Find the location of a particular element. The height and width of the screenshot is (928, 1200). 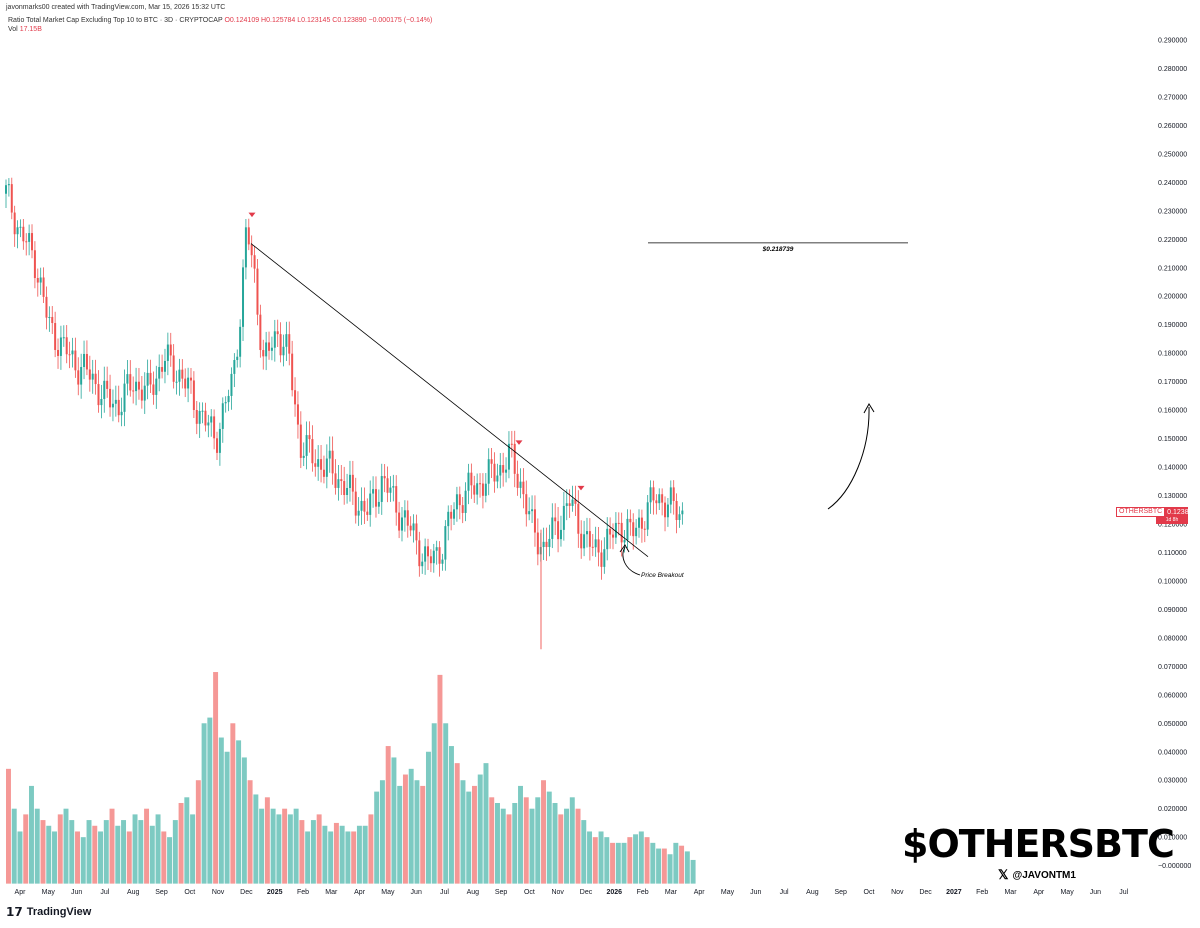

y-tick-label: 0.020000 is located at coordinates (1172, 809).